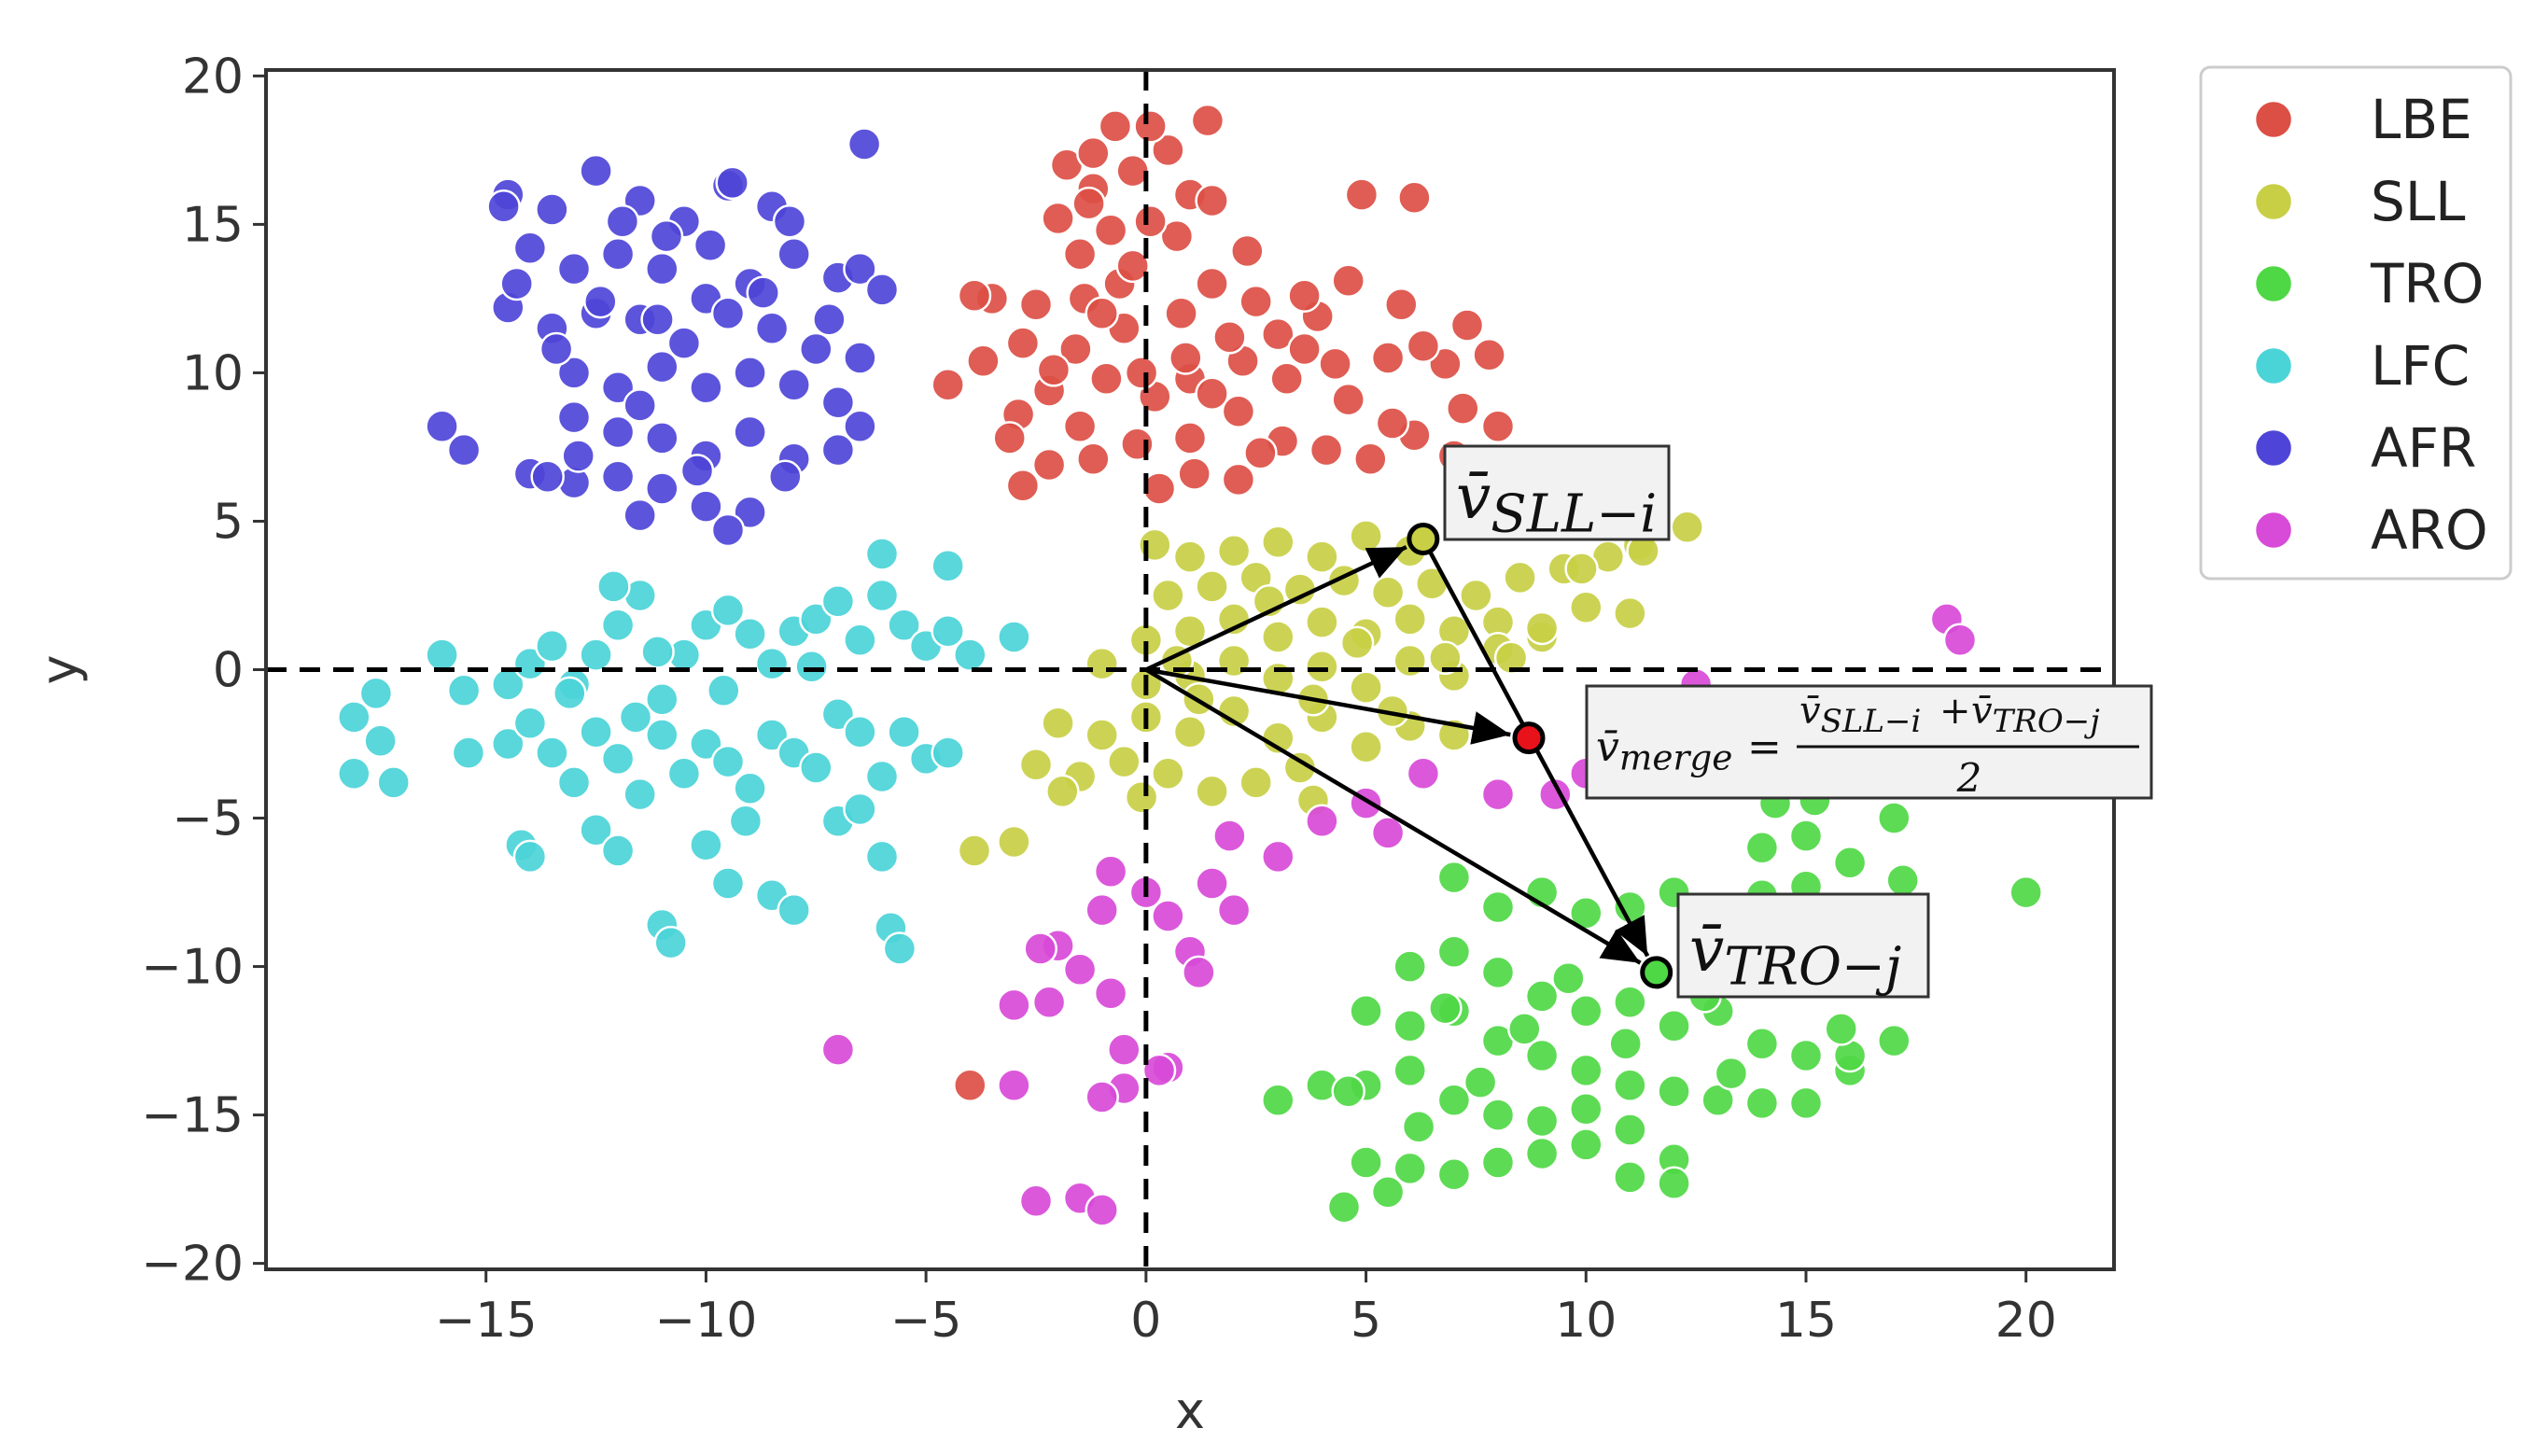 Image resolution: width=2548 pixels, height=1456 pixels. What do you see at coordinates (228, 522) in the screenshot?
I see `y-tick-label: 5` at bounding box center [228, 522].